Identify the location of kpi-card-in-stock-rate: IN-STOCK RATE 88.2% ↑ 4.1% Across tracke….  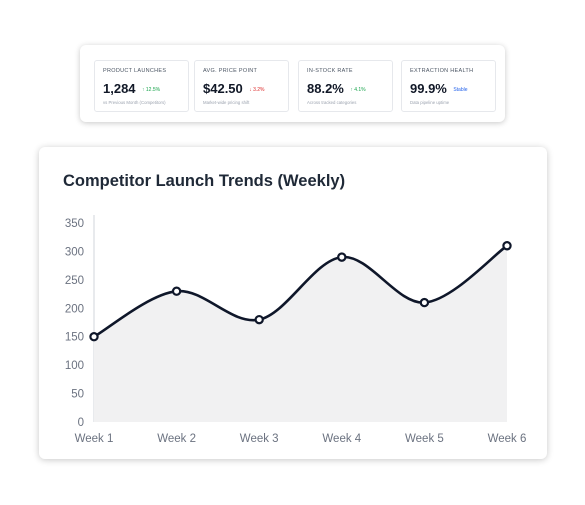
(345, 86).